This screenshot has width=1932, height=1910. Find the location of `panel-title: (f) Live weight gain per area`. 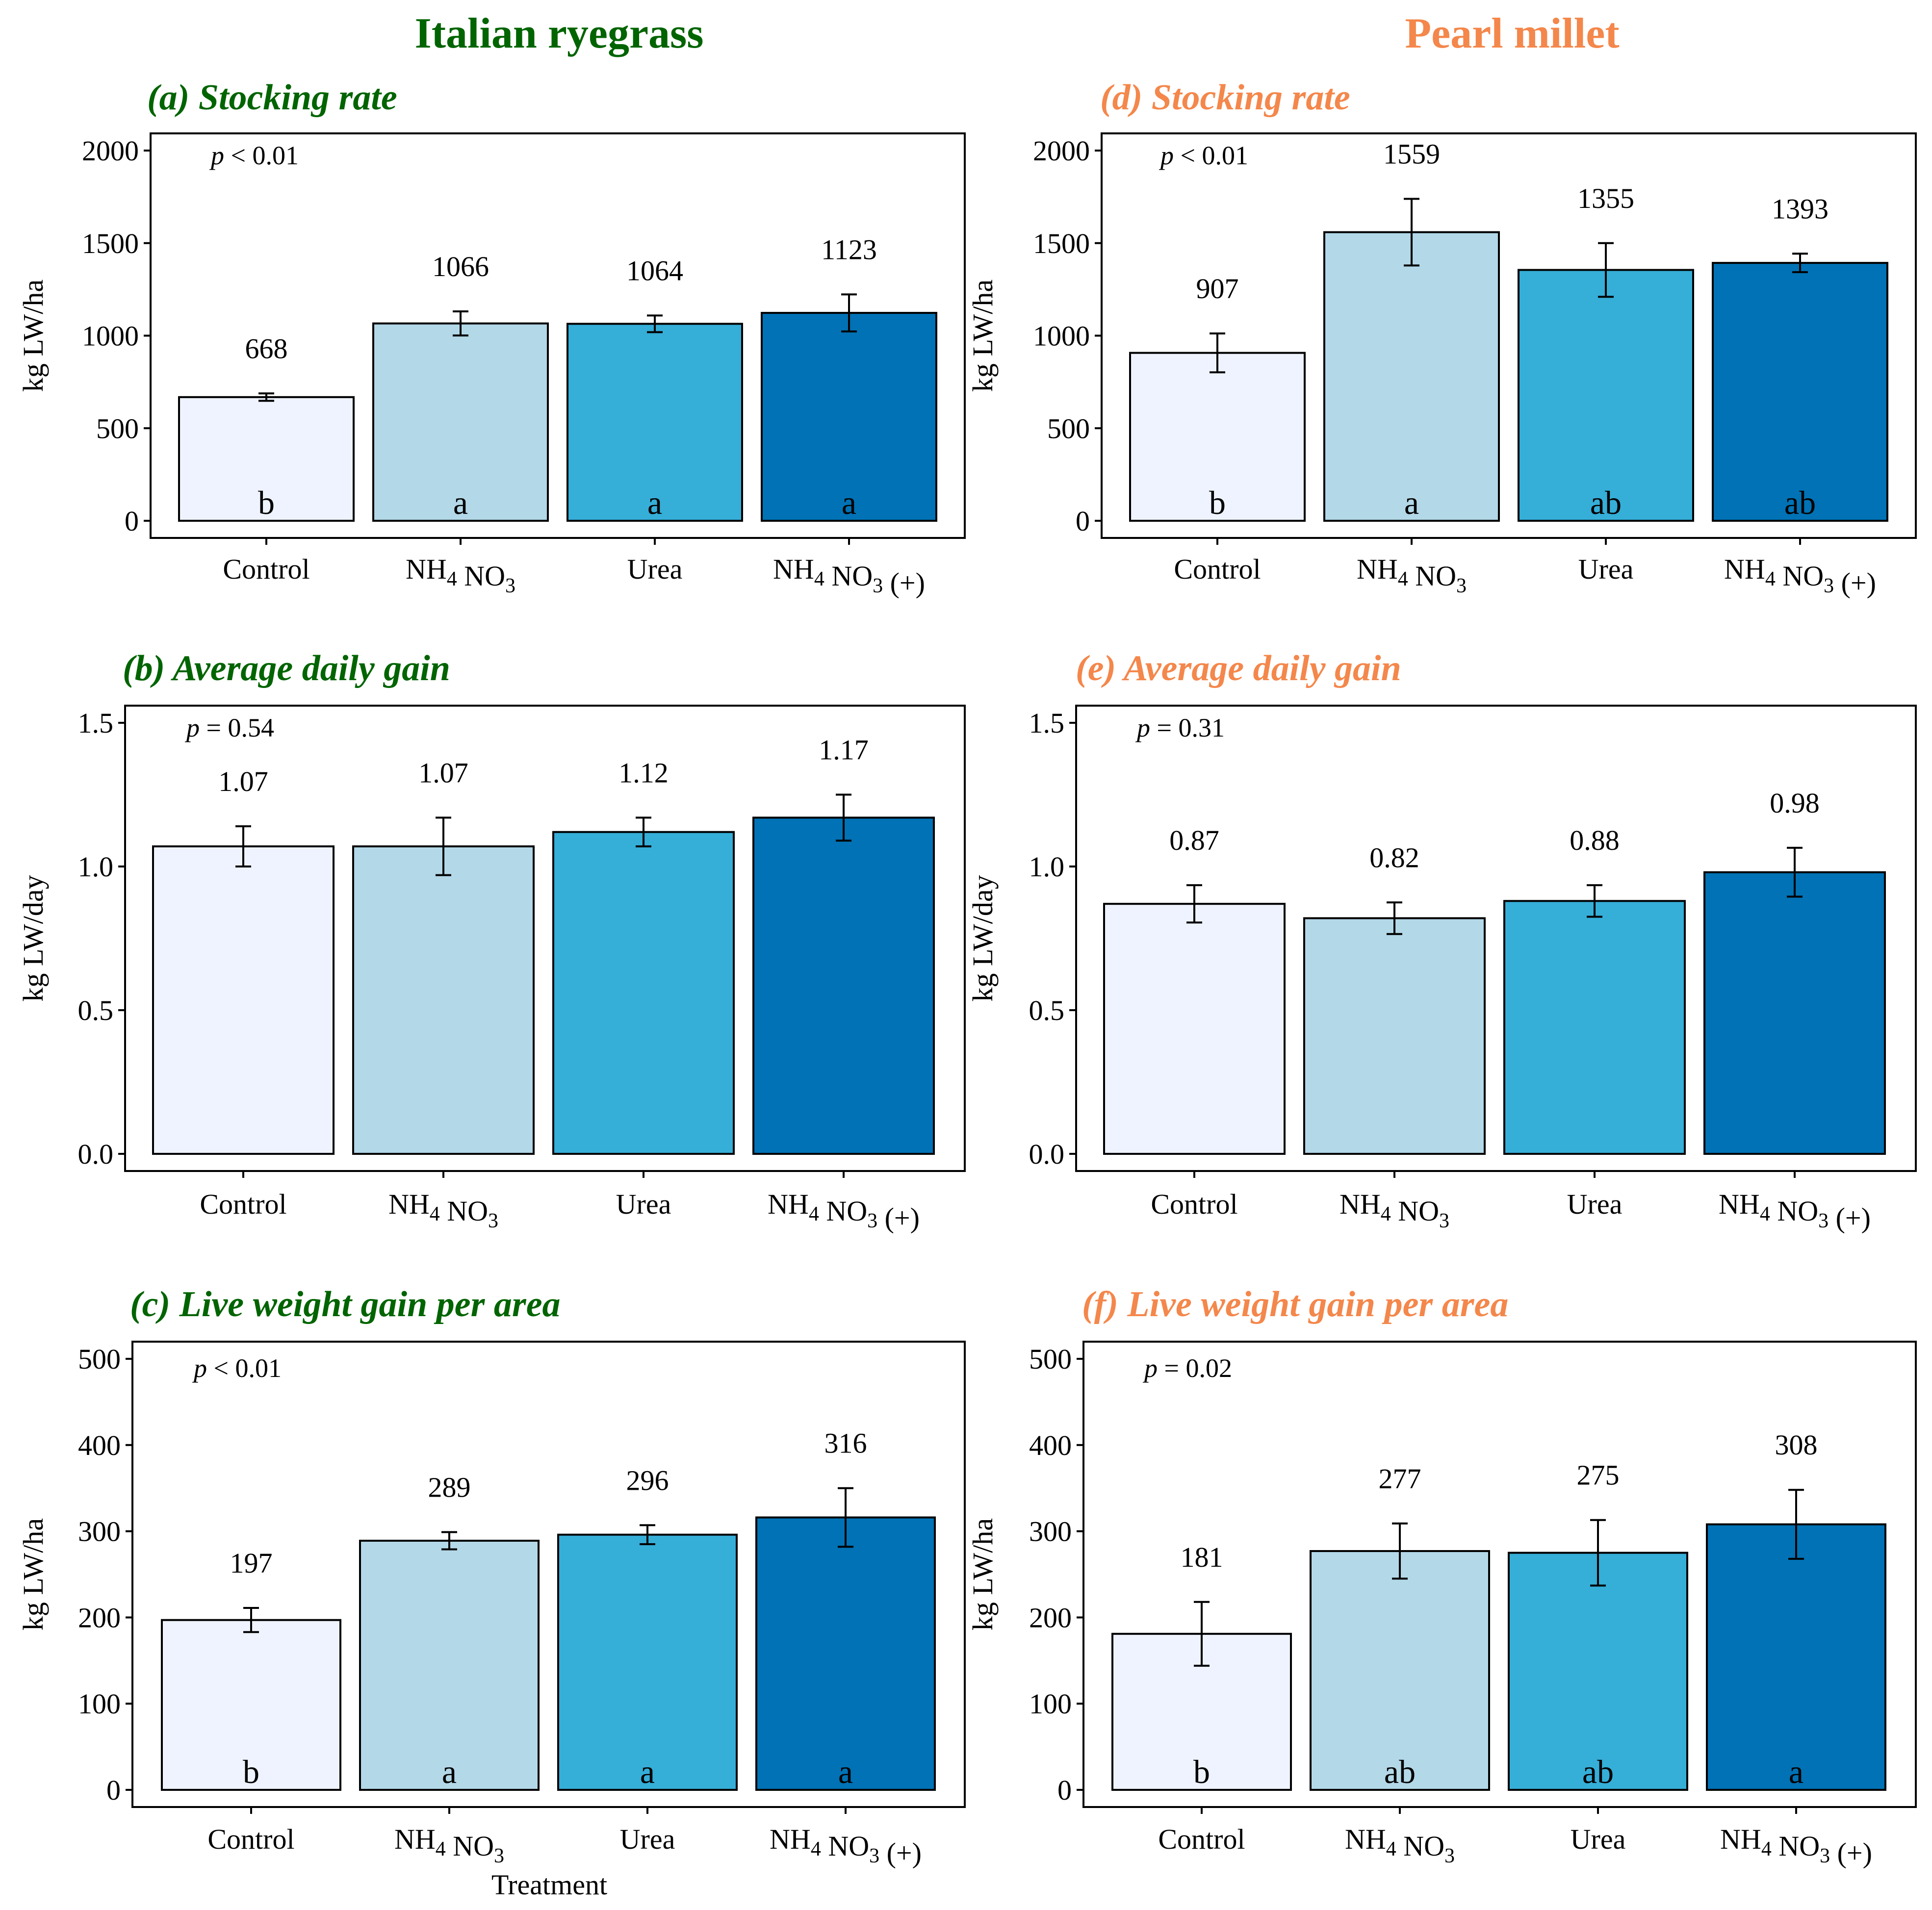

panel-title: (f) Live weight gain per area is located at coordinates (1295, 1304).